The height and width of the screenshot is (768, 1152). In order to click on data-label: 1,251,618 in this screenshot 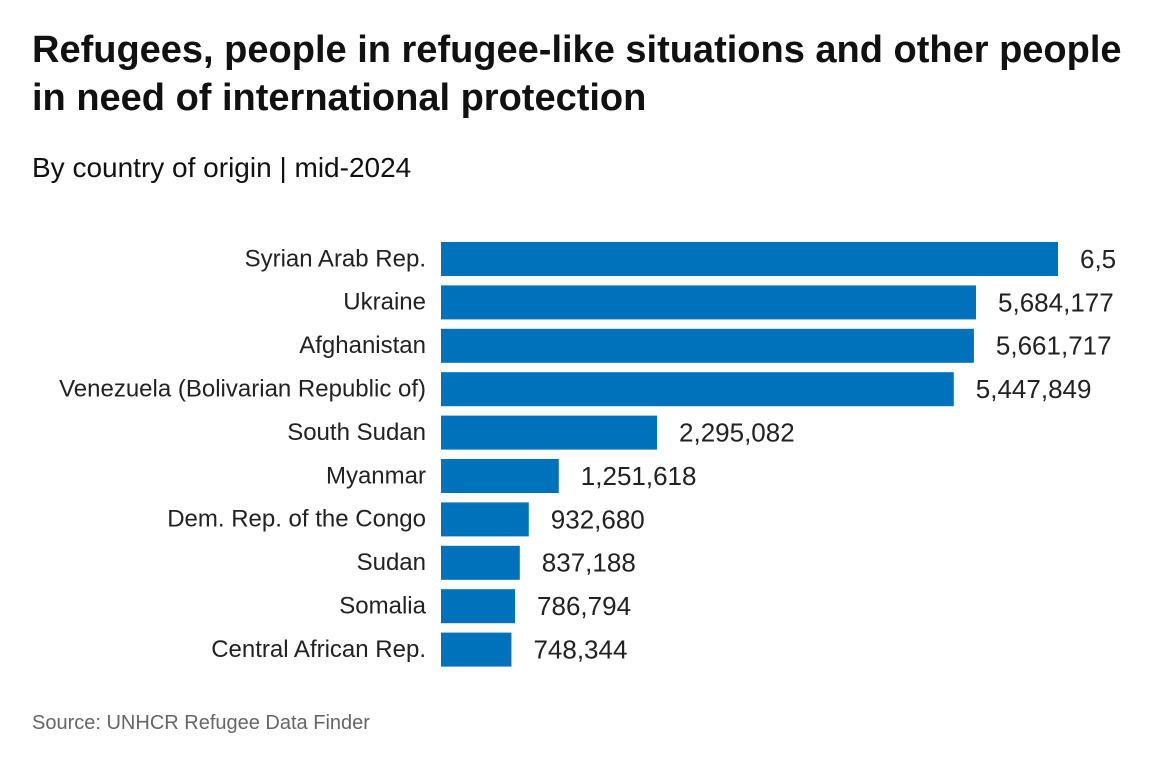, I will do `click(639, 476)`.